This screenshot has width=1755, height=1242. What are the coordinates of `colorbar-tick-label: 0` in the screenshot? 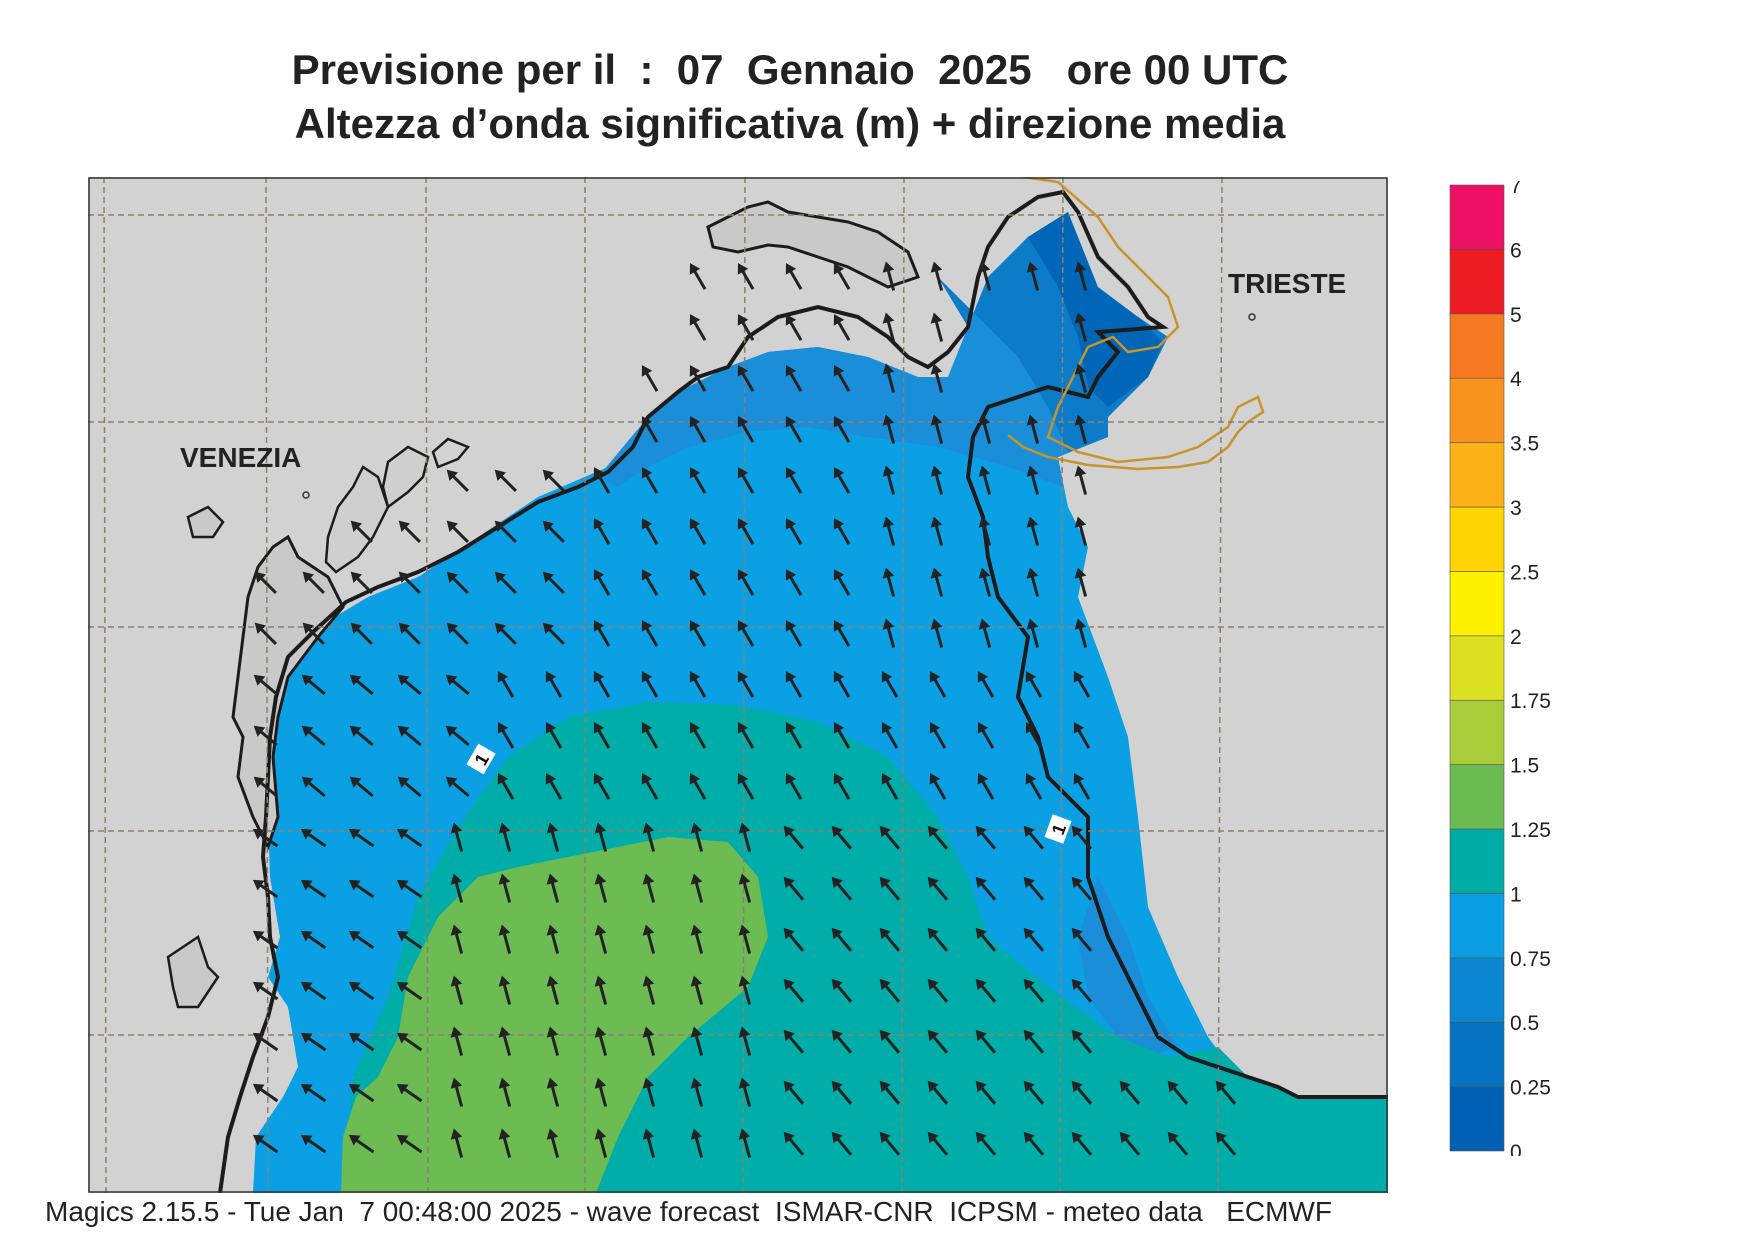 It's located at (1516, 1148).